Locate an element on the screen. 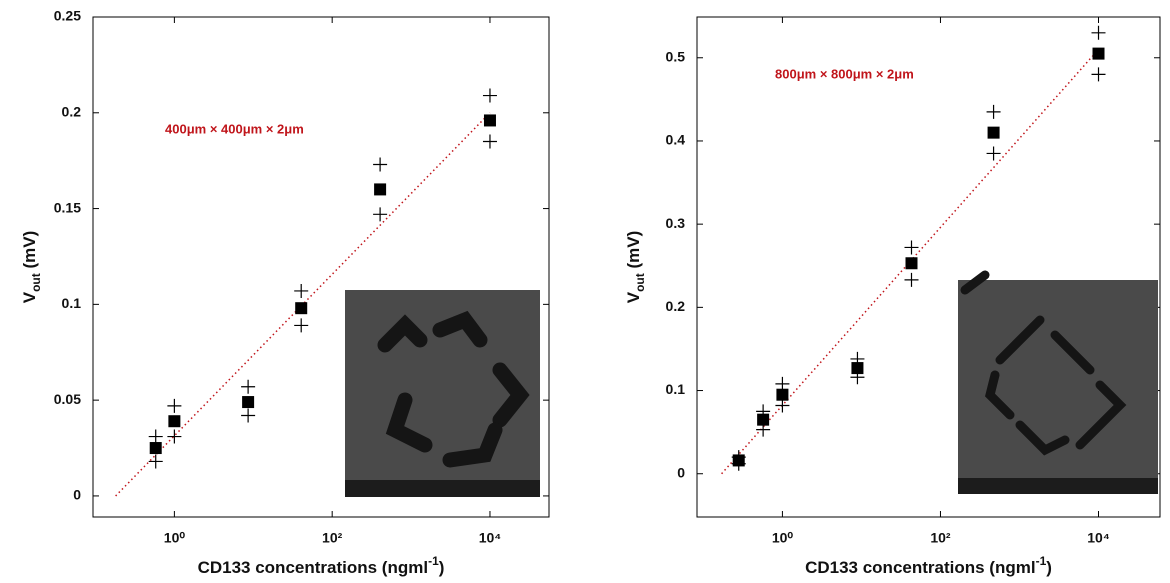 Image resolution: width=1170 pixels, height=583 pixels. annotation: 400μm × 400μm × 2μm is located at coordinates (234, 128).